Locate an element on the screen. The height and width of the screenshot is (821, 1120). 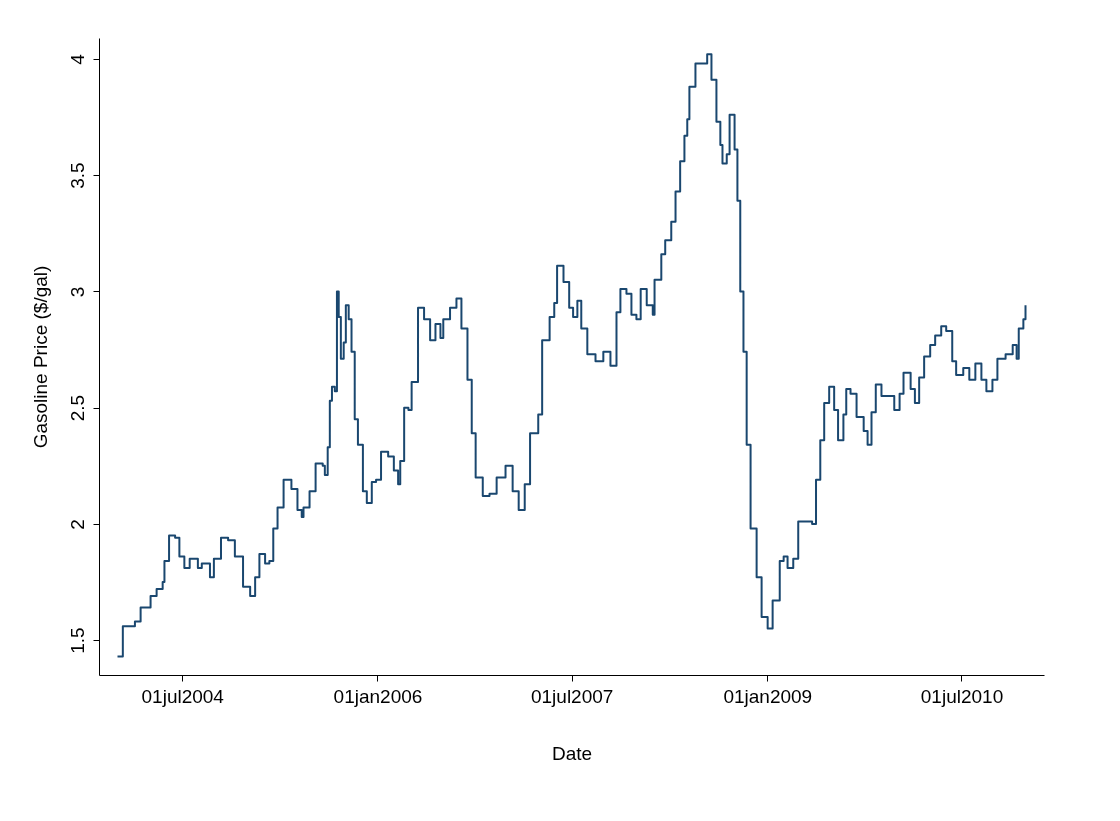
y-tick-label: 3.5 is located at coordinates (77, 175).